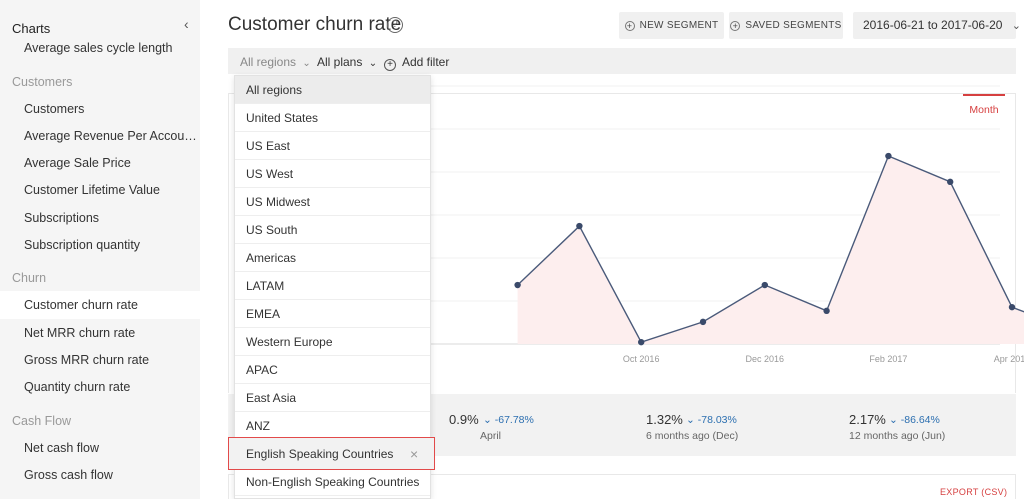 The image size is (1024, 499). I want to click on new-segment-label: NEW SEGMENT, so click(679, 25).